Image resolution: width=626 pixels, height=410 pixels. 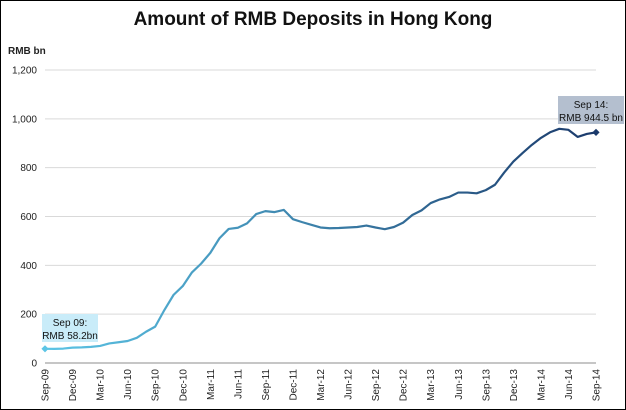 I want to click on y-axis-ticks: 0 200 400 600 800 1,000 1,200, so click(x=24, y=218).